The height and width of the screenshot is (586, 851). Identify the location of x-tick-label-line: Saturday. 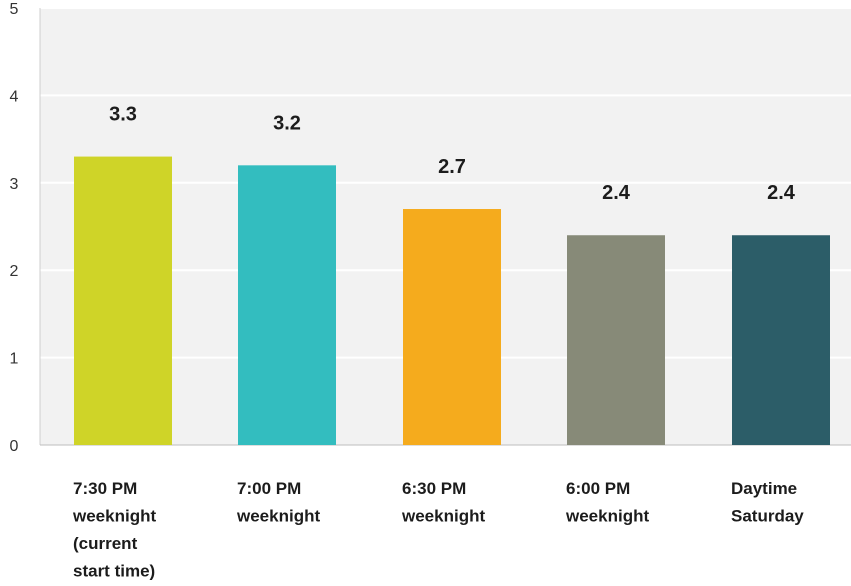
(767, 516).